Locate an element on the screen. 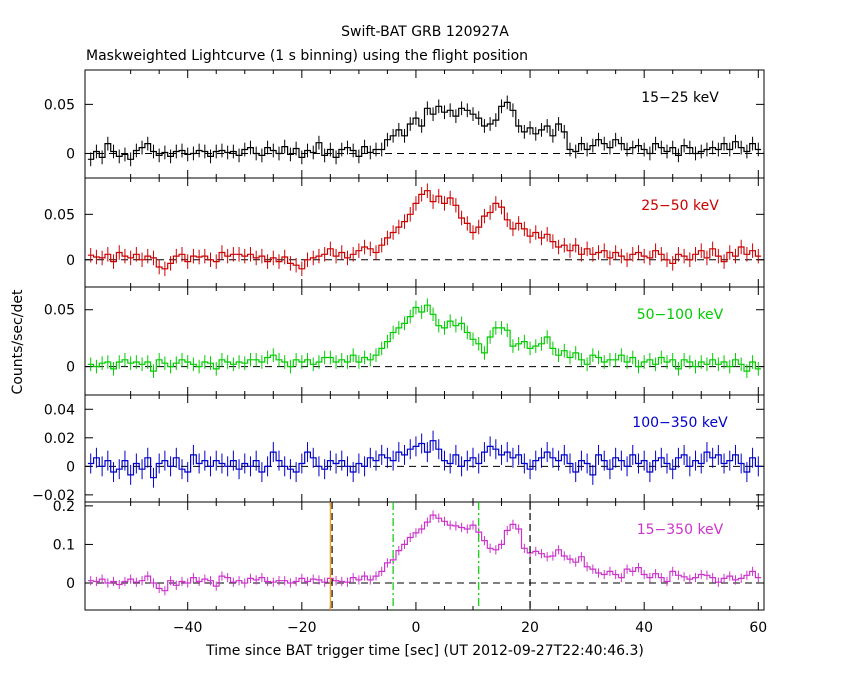 This screenshot has width=850, height=680. y-tick-label: 0.04 is located at coordinates (59, 410).